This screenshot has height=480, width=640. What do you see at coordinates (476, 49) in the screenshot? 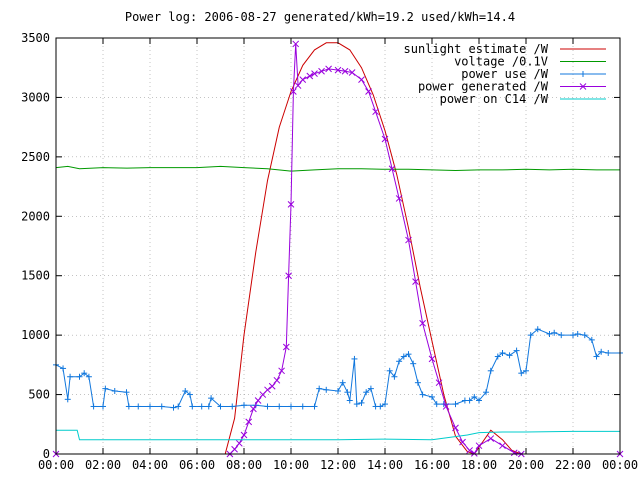
I see `legend-label: sunlight estimate /W` at bounding box center [476, 49].